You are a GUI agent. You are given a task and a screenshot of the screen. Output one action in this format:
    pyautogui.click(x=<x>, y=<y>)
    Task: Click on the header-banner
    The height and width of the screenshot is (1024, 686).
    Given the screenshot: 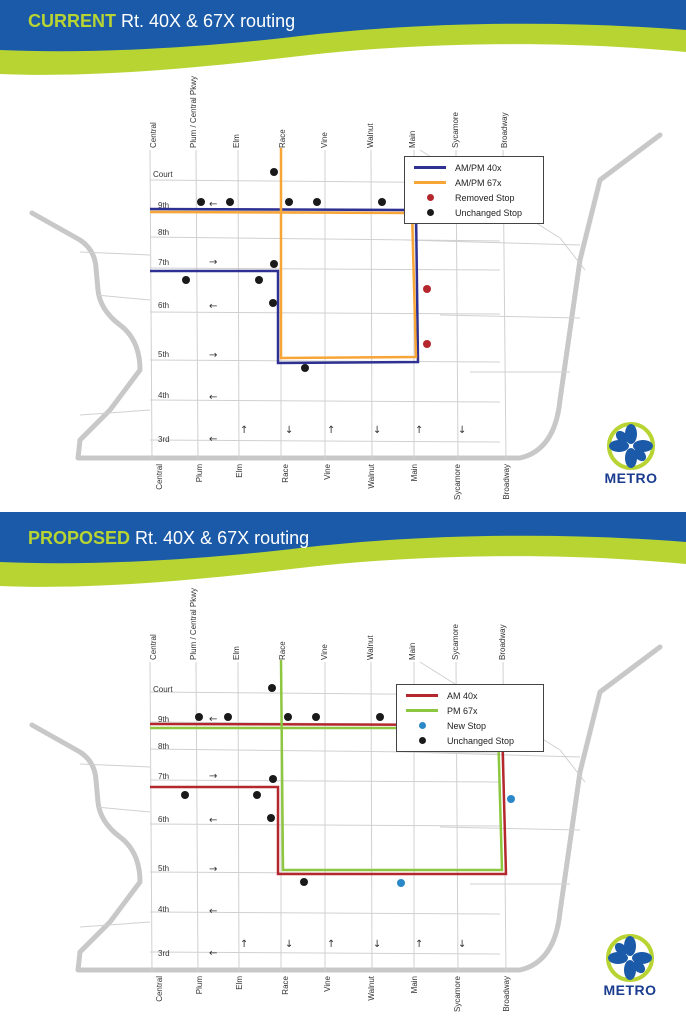 What is the action you would take?
    pyautogui.click(x=343, y=37)
    